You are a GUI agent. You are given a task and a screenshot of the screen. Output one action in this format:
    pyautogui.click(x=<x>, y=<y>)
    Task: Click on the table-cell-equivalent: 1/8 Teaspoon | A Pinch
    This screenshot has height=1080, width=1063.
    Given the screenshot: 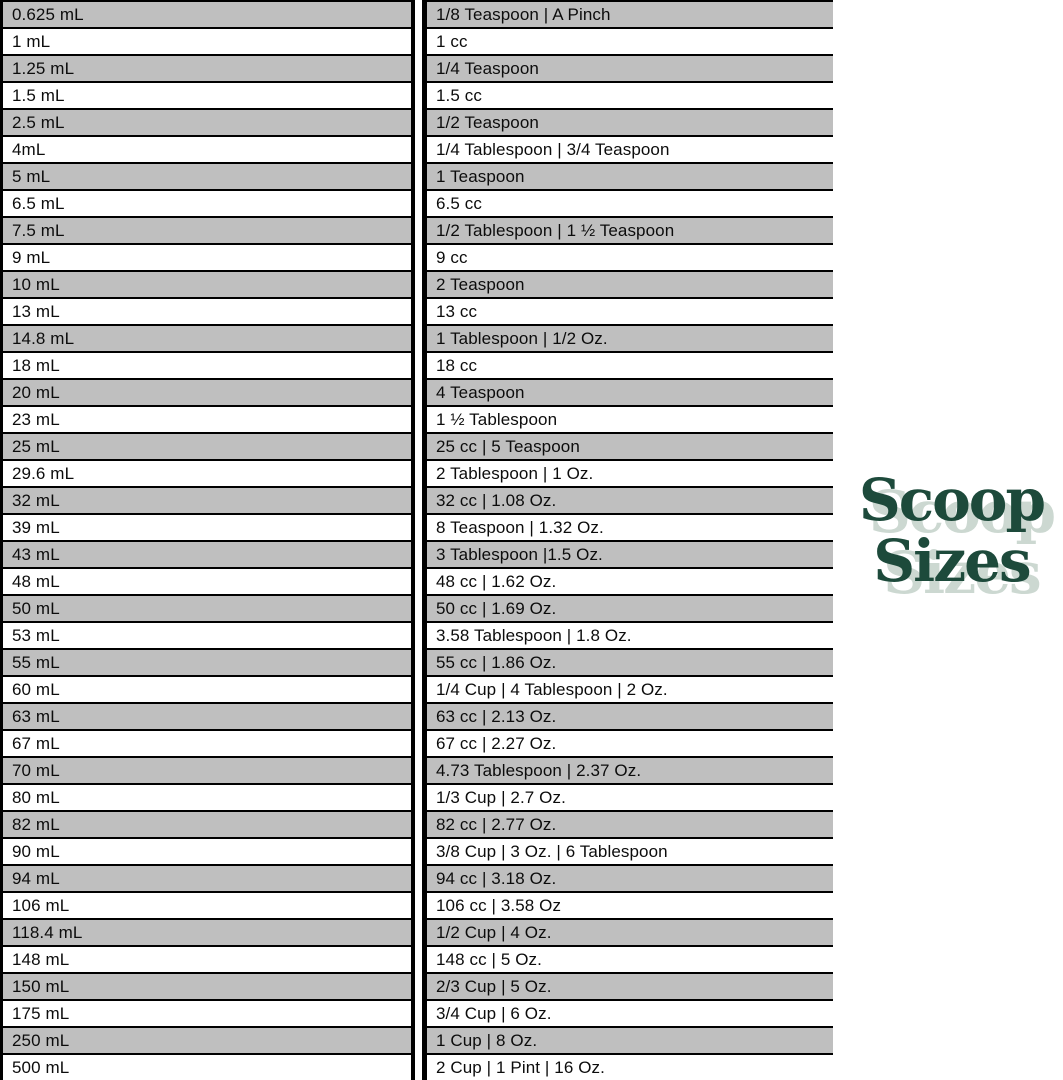 What is the action you would take?
    pyautogui.click(x=630, y=15)
    